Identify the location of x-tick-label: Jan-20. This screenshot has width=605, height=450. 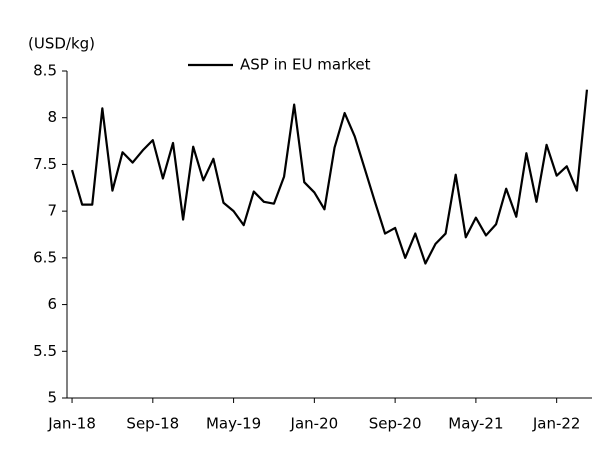
(314, 424).